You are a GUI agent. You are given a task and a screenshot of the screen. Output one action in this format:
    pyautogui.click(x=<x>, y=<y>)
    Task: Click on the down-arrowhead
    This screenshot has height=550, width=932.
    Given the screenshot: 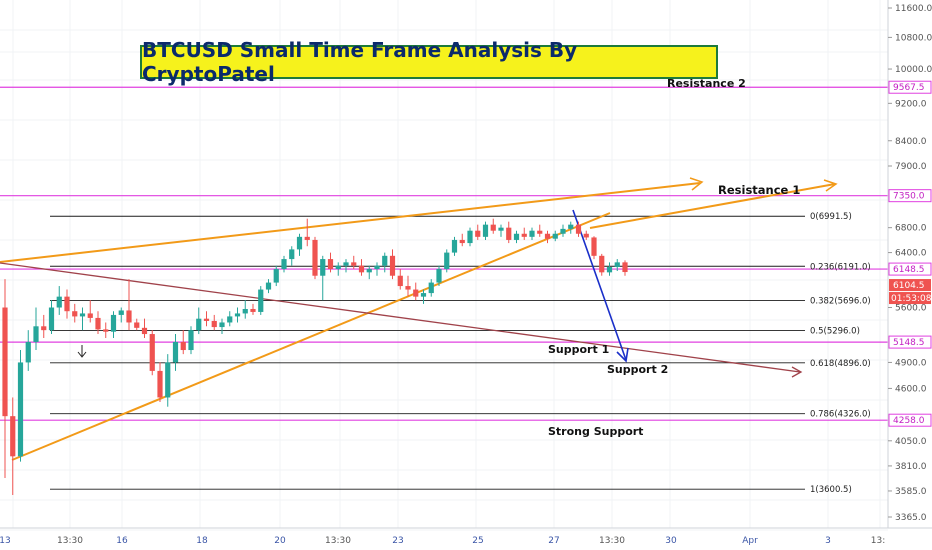 What is the action you would take?
    pyautogui.click(x=82, y=354)
    